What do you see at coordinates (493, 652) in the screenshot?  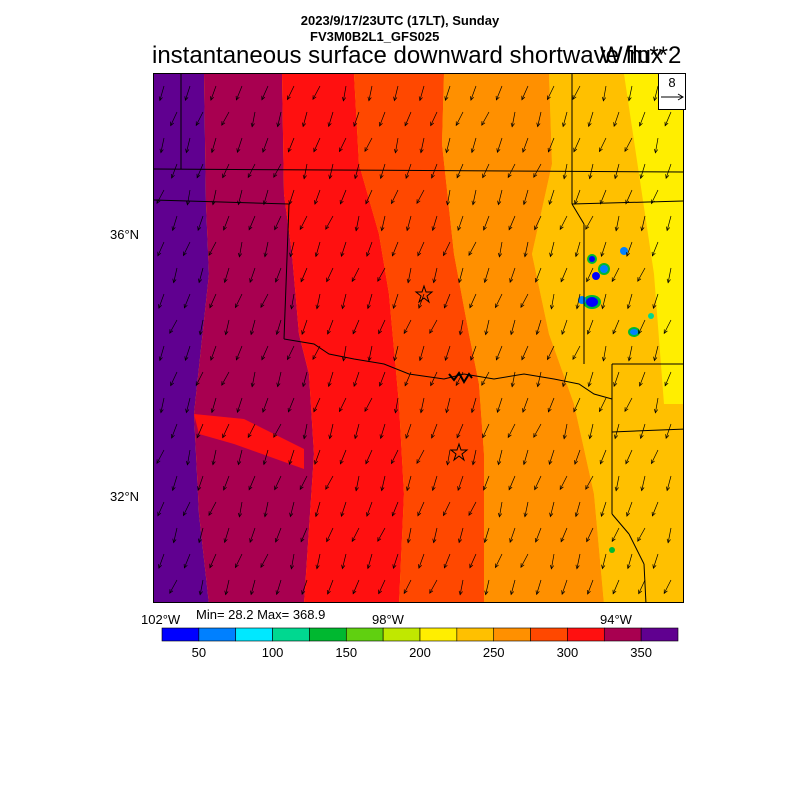 I see `colorbar-label: 250` at bounding box center [493, 652].